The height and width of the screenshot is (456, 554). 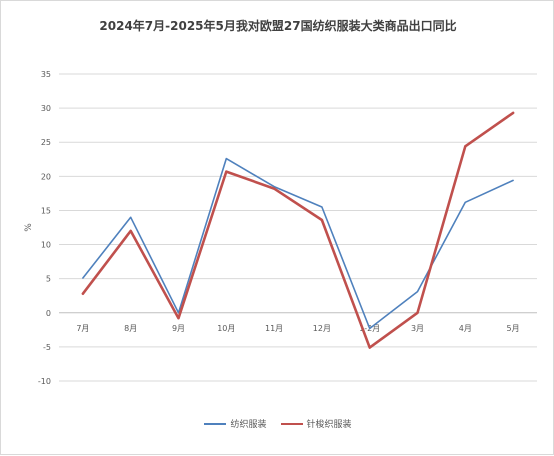 I want to click on y-tick-label: 35, so click(x=46, y=74).